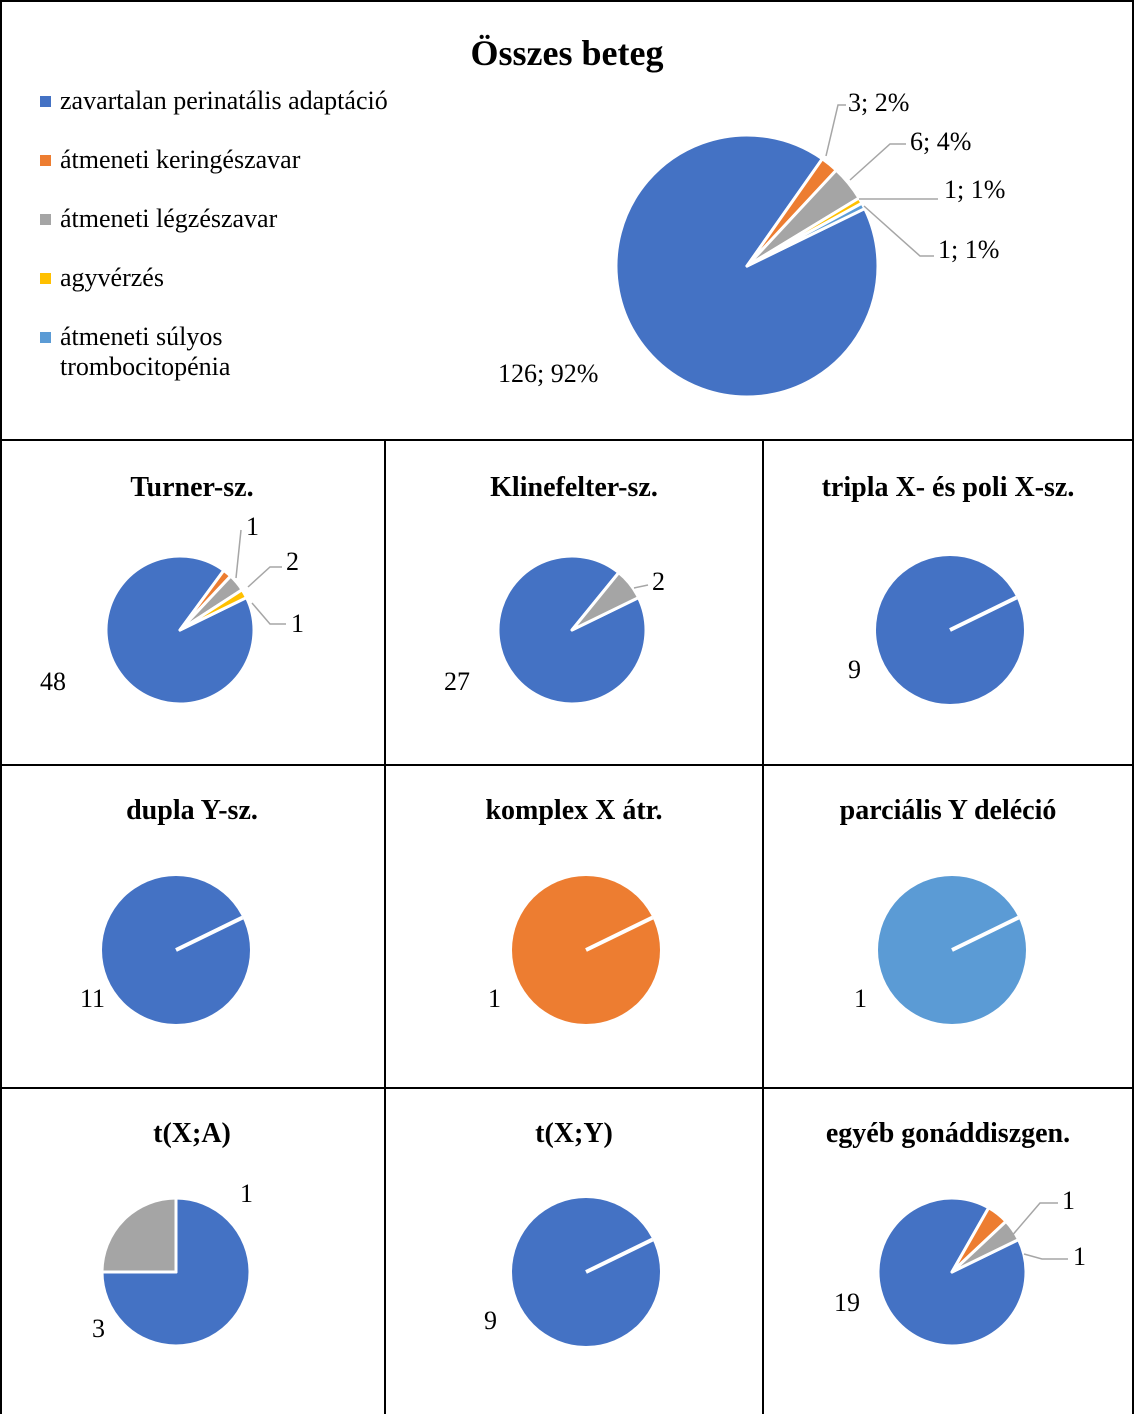 The width and height of the screenshot is (1134, 1414). What do you see at coordinates (192, 810) in the screenshot?
I see `chart-title-double-y: dupla Y-sz.` at bounding box center [192, 810].